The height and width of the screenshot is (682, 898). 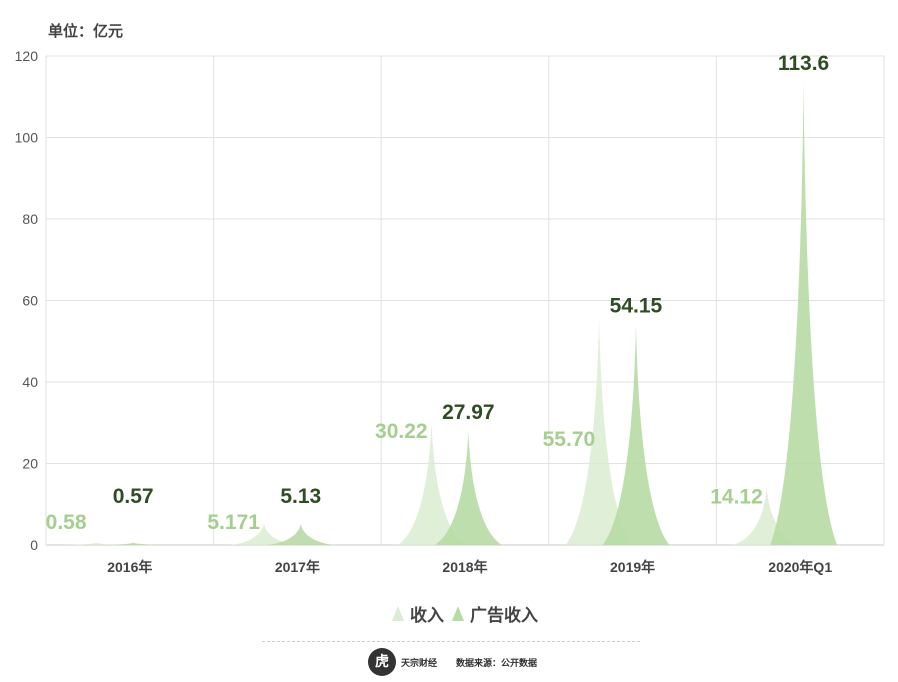 What do you see at coordinates (569, 439) in the screenshot?
I see `data-label: 55.70` at bounding box center [569, 439].